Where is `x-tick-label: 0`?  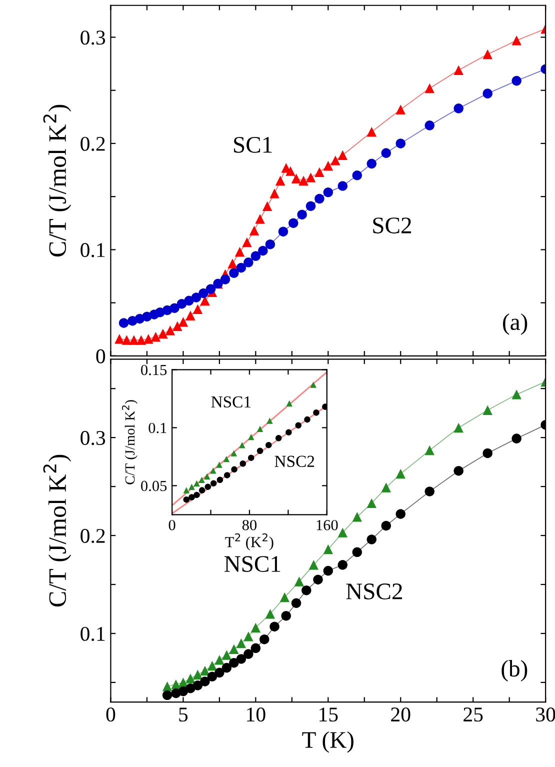
x-tick-label: 0 is located at coordinates (172, 525).